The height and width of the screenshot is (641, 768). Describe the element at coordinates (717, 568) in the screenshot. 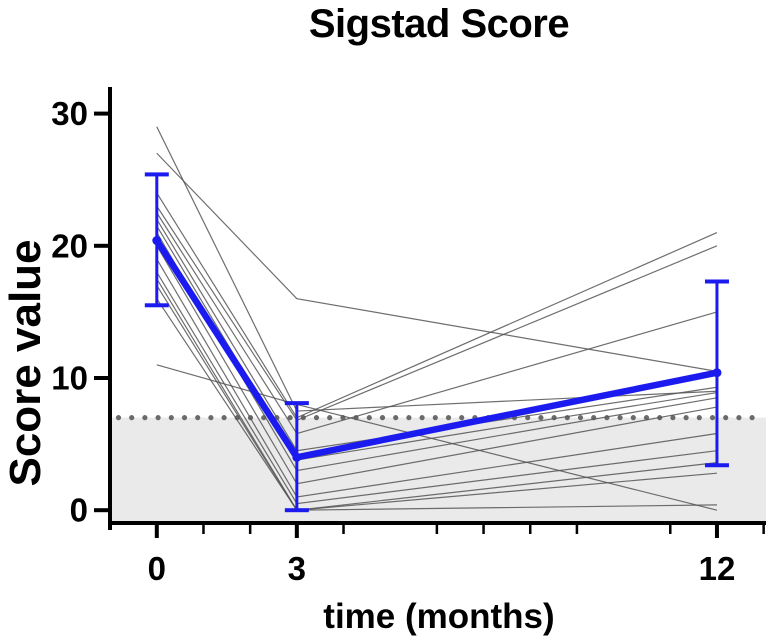

I see `x-tick-label: 12` at that location.